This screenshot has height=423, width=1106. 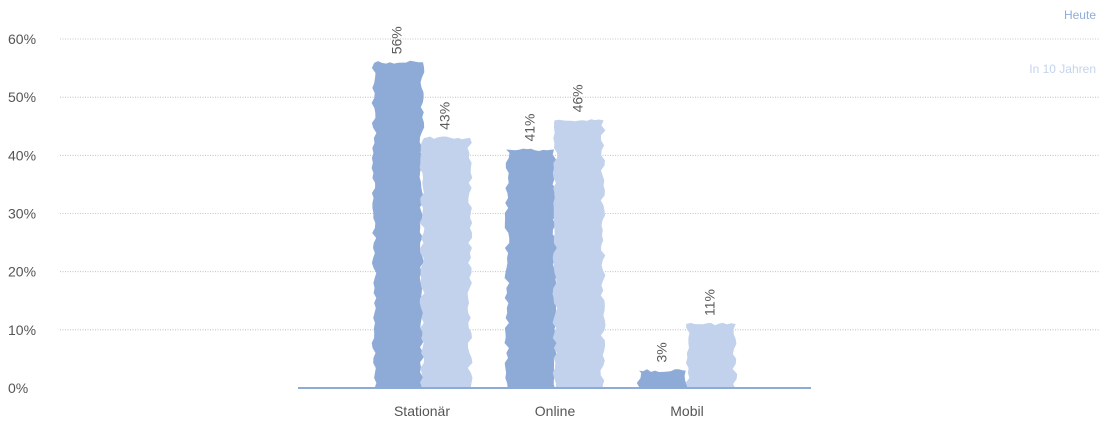 What do you see at coordinates (18, 388) in the screenshot?
I see `y-tick-label: 0%` at bounding box center [18, 388].